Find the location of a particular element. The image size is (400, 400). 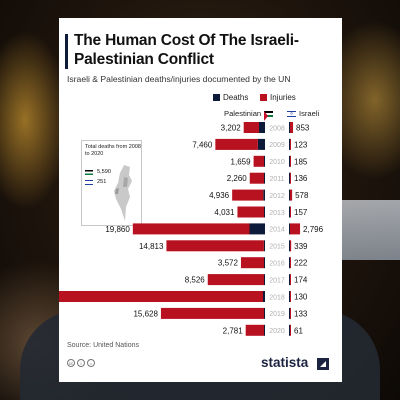

palestinian-total-label-2020: 2,781 is located at coordinates (233, 330).